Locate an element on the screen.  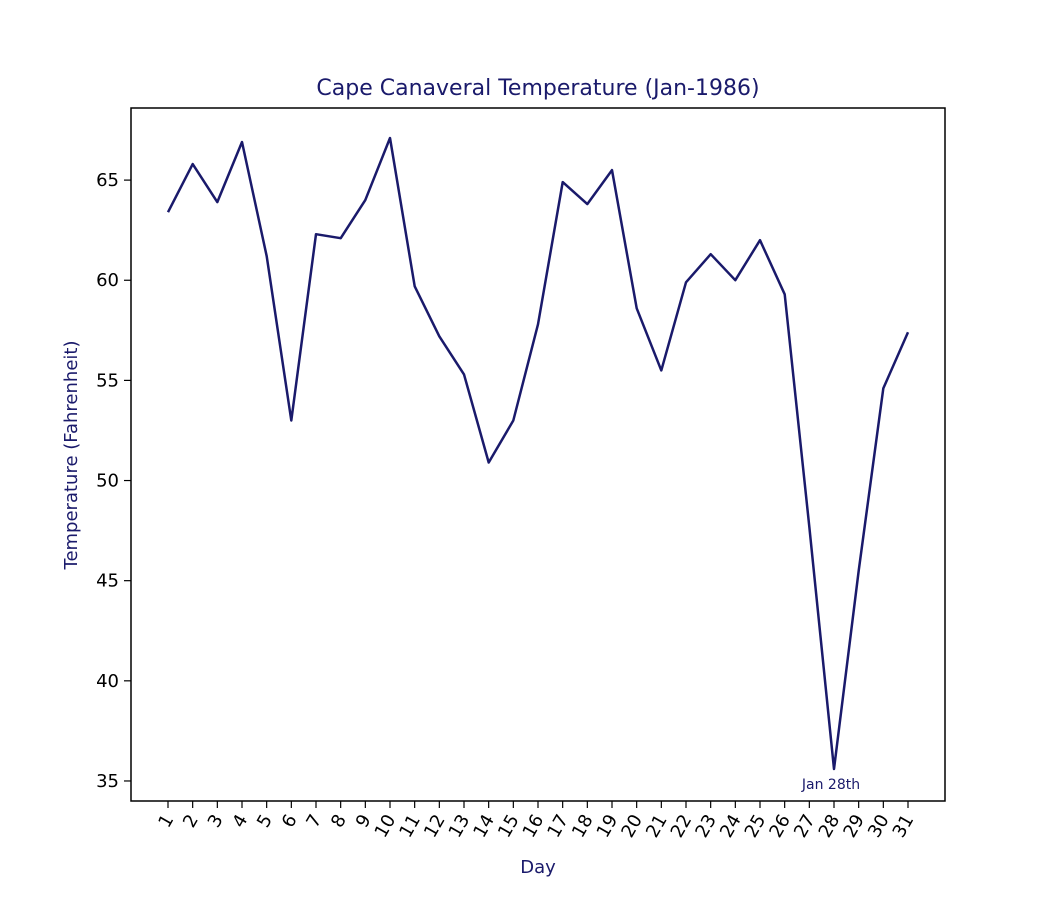
y-tick-label: 40 is located at coordinates (107, 681).